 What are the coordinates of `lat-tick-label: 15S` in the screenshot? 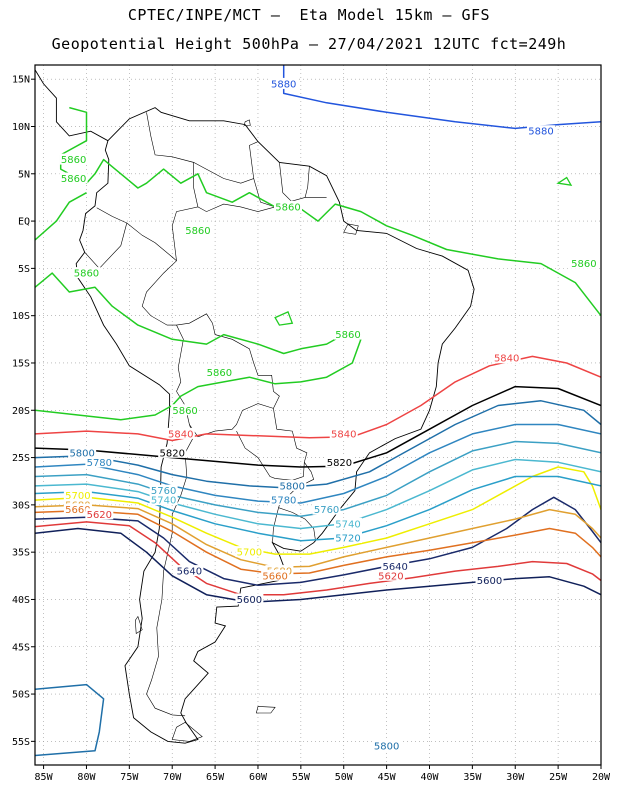 It's located at (21, 363).